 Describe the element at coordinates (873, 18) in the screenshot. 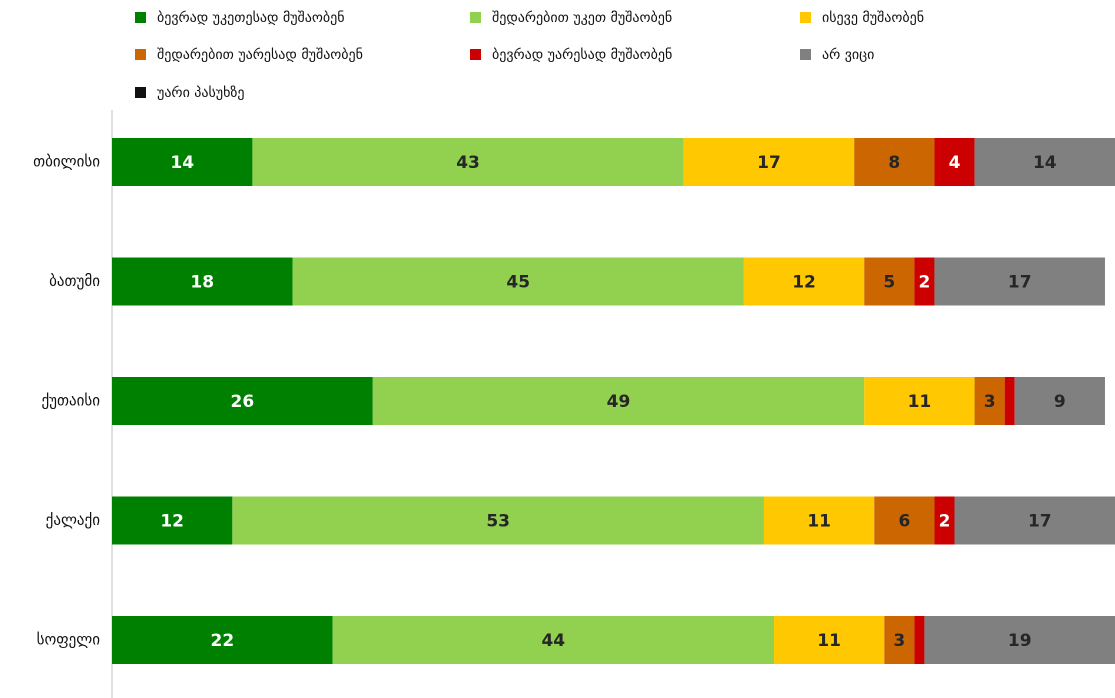

I see `legend-label: ისევე მუშაობენ` at that location.